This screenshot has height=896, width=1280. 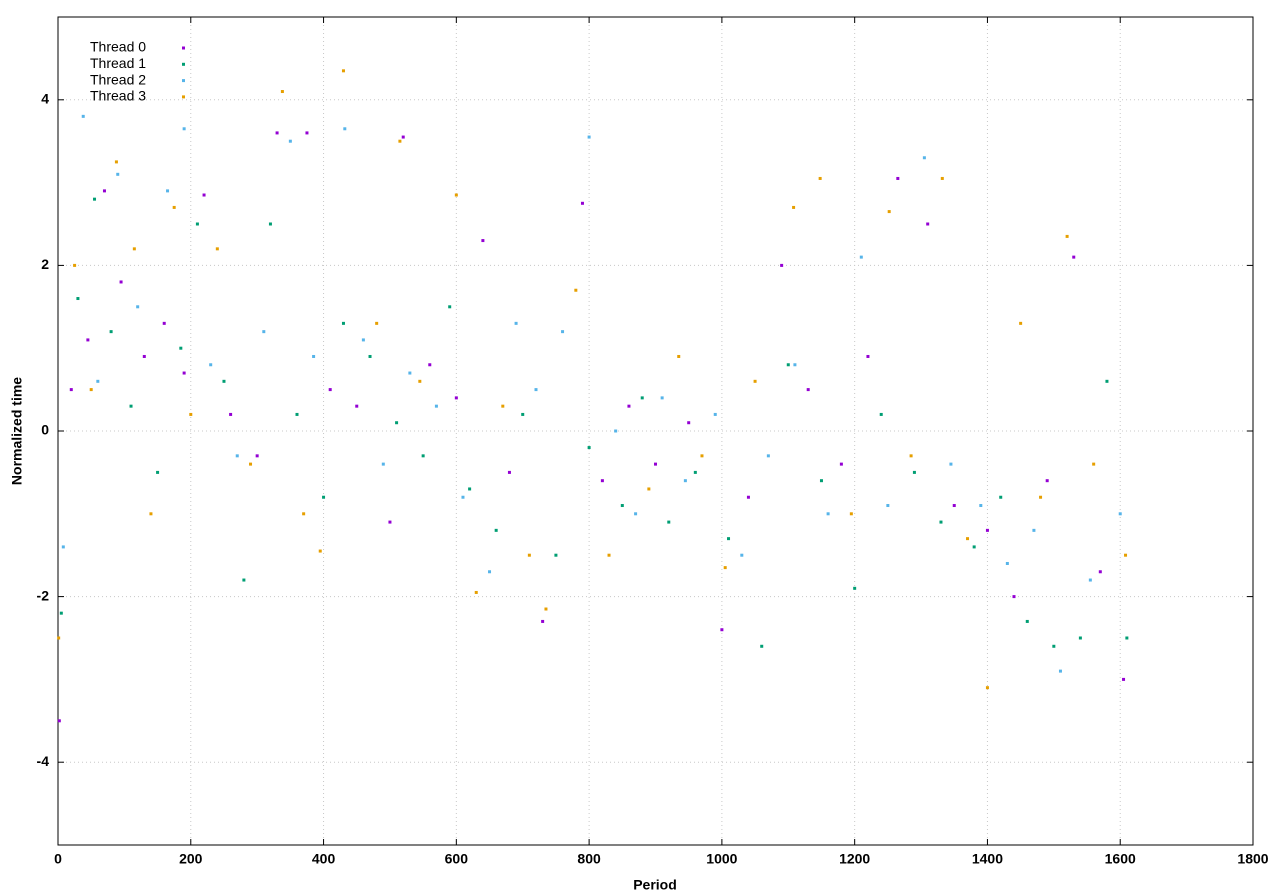 I want to click on x-tick-label: 1800, so click(x=1252, y=859).